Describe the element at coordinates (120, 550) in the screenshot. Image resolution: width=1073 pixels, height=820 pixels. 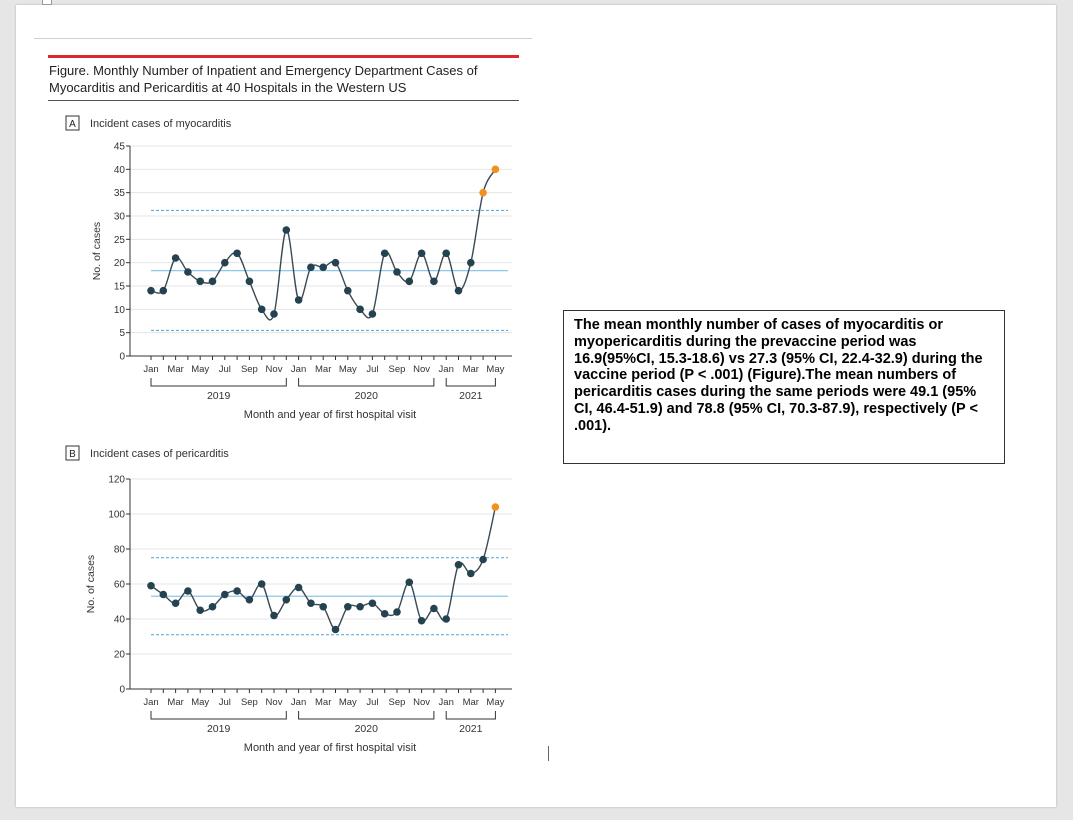
I see `y-tick-label: 80` at that location.